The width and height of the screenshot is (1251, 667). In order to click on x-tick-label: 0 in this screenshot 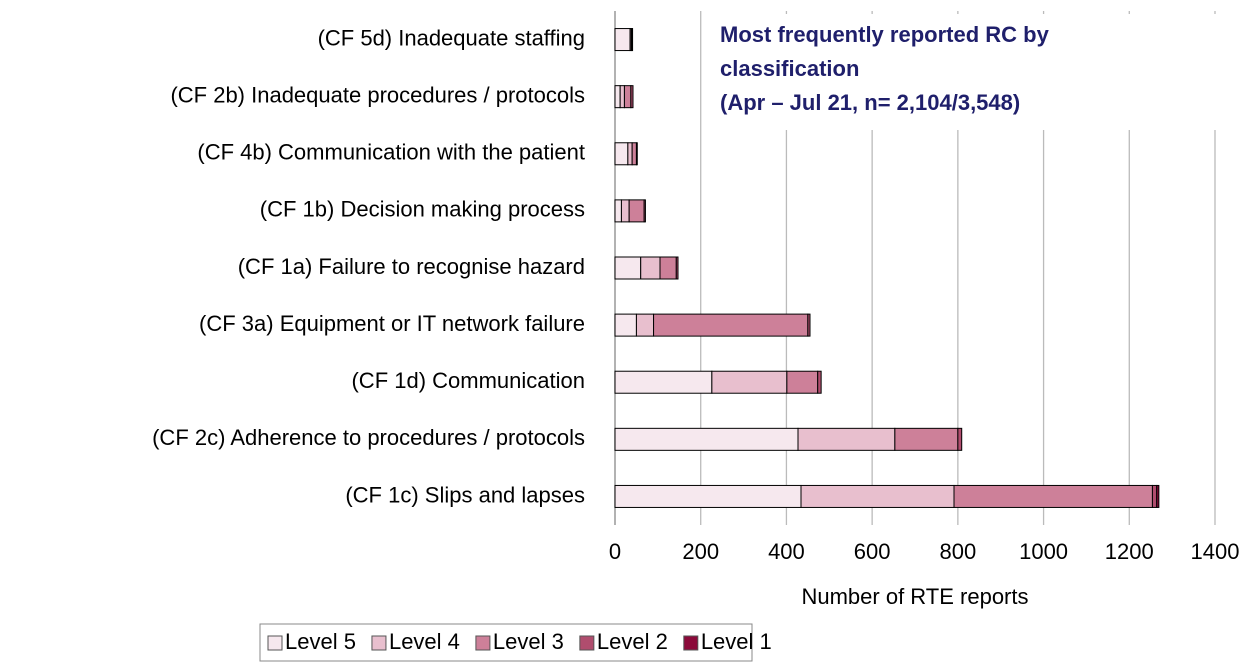, I will do `click(615, 551)`.